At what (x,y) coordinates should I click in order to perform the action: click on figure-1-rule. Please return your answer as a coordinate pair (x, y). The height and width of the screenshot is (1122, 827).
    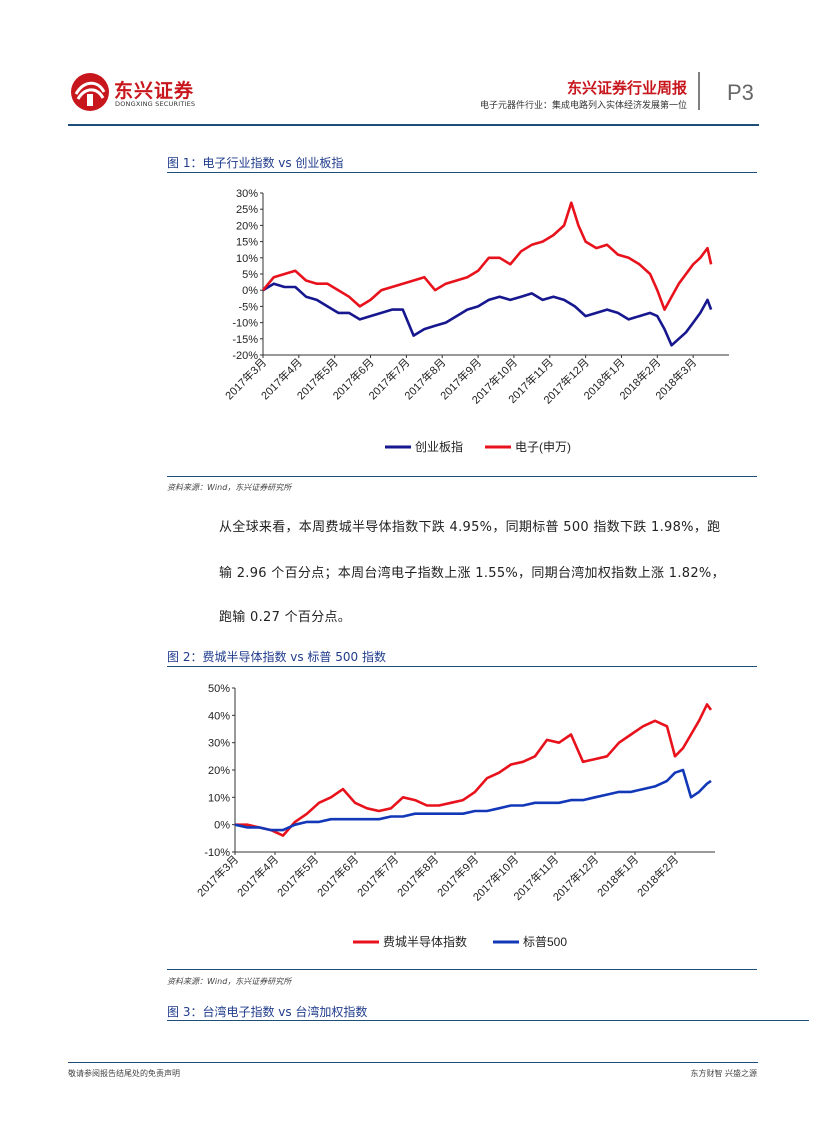
    Looking at the image, I should click on (462, 172).